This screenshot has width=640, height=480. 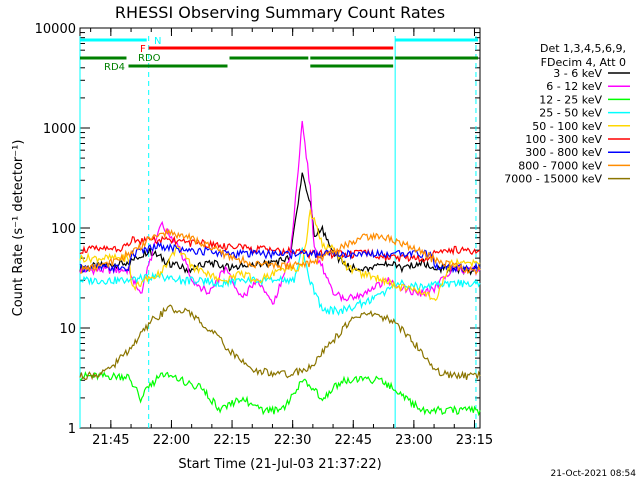 What do you see at coordinates (563, 139) in the screenshot?
I see `legend-entry-label: 100 - 300 keV` at bounding box center [563, 139].